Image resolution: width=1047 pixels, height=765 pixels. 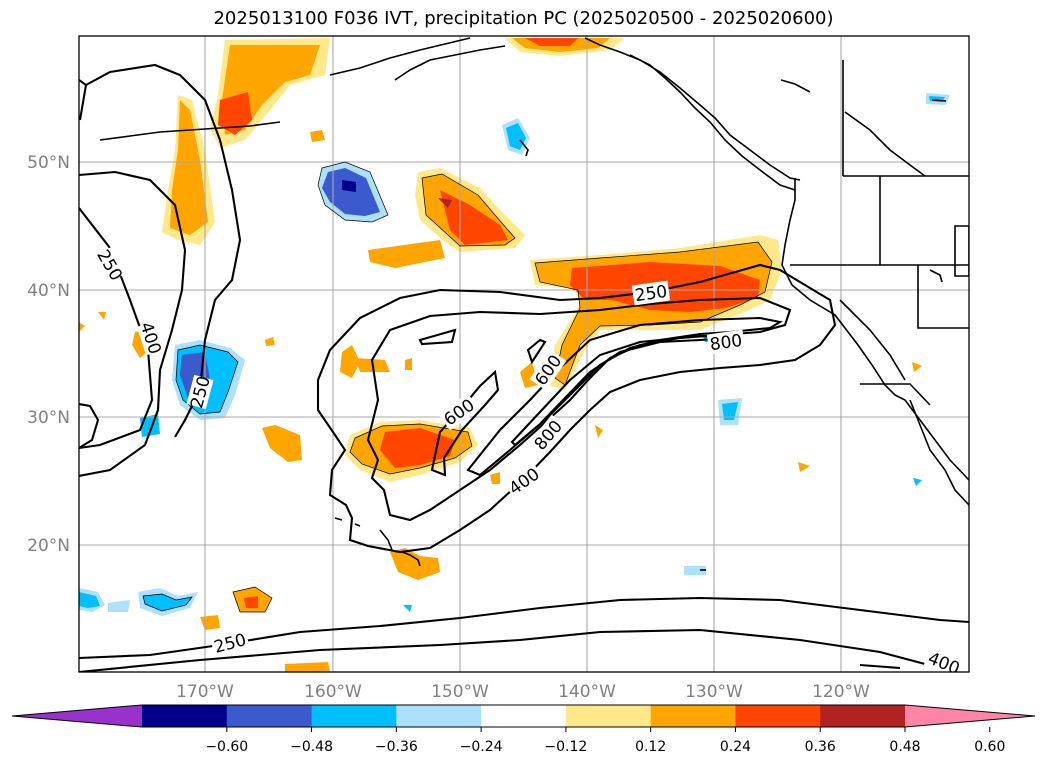 What do you see at coordinates (726, 343) in the screenshot?
I see `contour-label: 800` at bounding box center [726, 343].